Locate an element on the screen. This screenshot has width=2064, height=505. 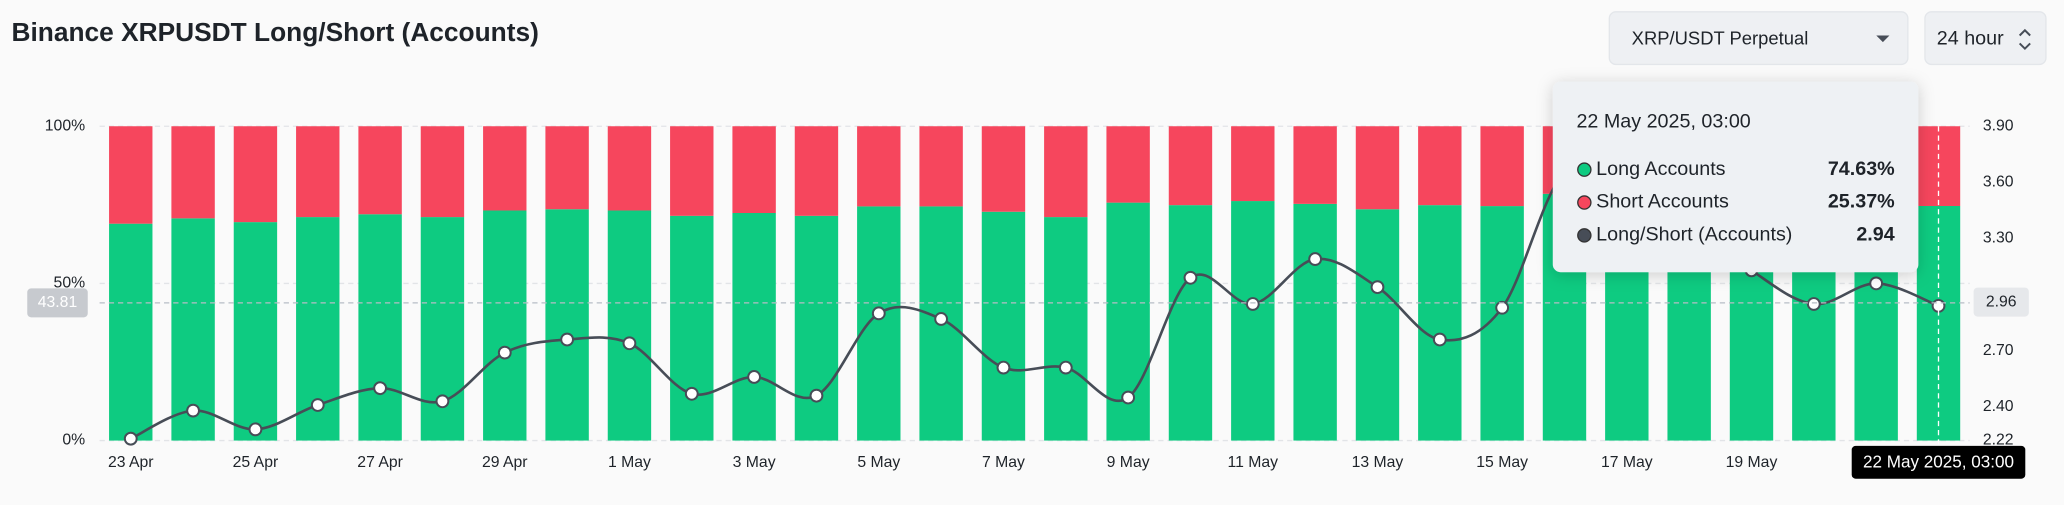
dropdown-caret is located at coordinates (1883, 39).